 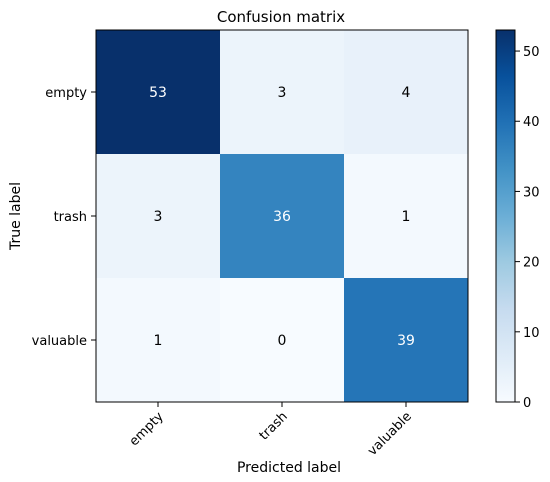 What do you see at coordinates (59, 341) in the screenshot?
I see `y-tick-label: valuable` at bounding box center [59, 341].